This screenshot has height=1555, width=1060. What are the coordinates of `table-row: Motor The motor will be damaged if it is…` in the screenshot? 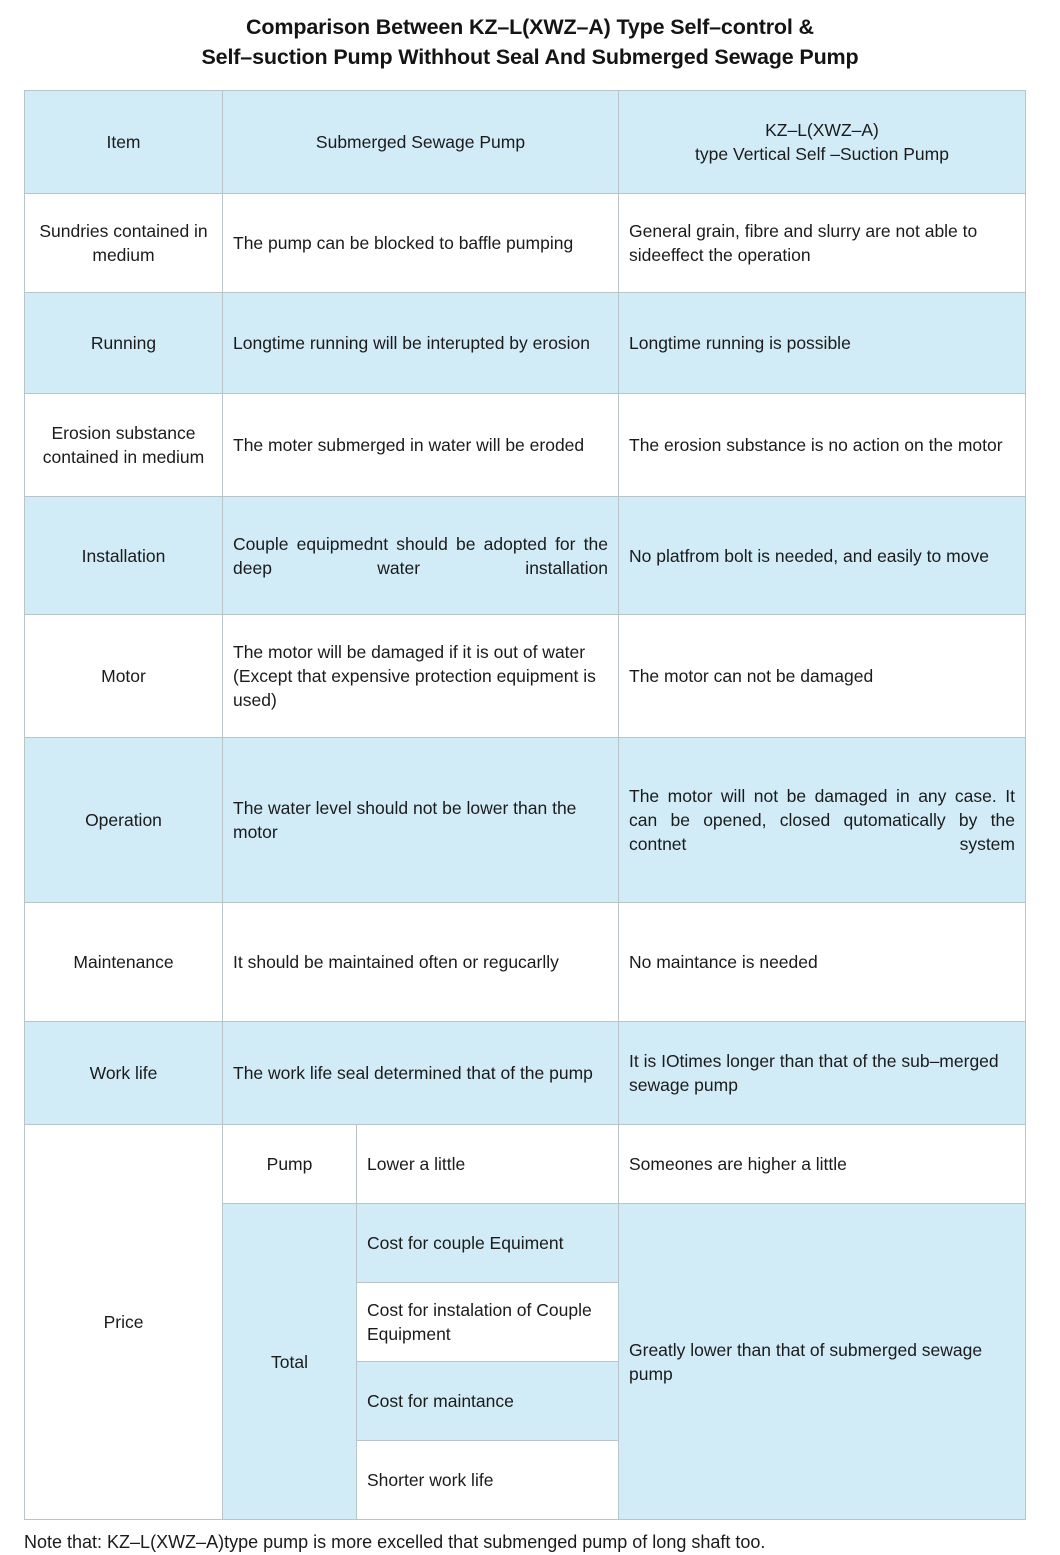 It's located at (525, 676).